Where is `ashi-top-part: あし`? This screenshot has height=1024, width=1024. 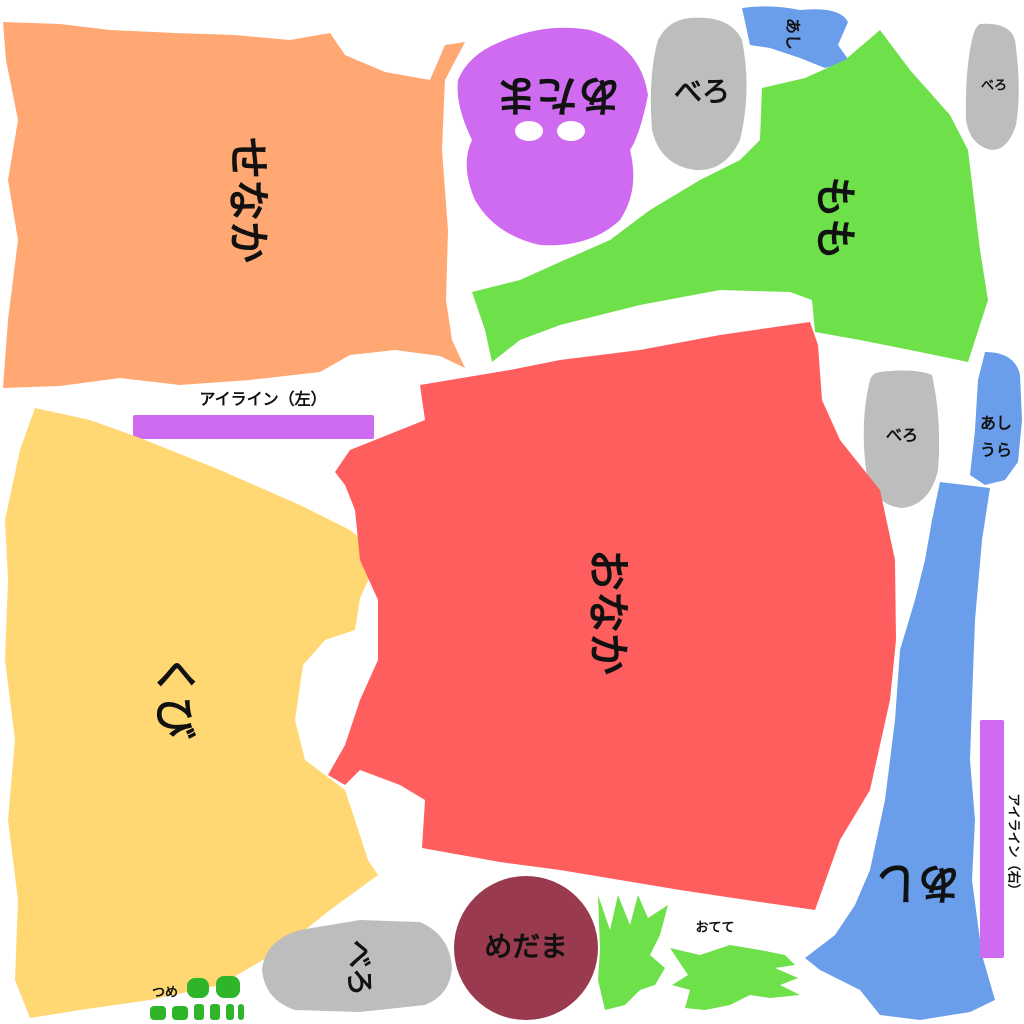
ashi-top-part: あし is located at coordinates (796, 37).